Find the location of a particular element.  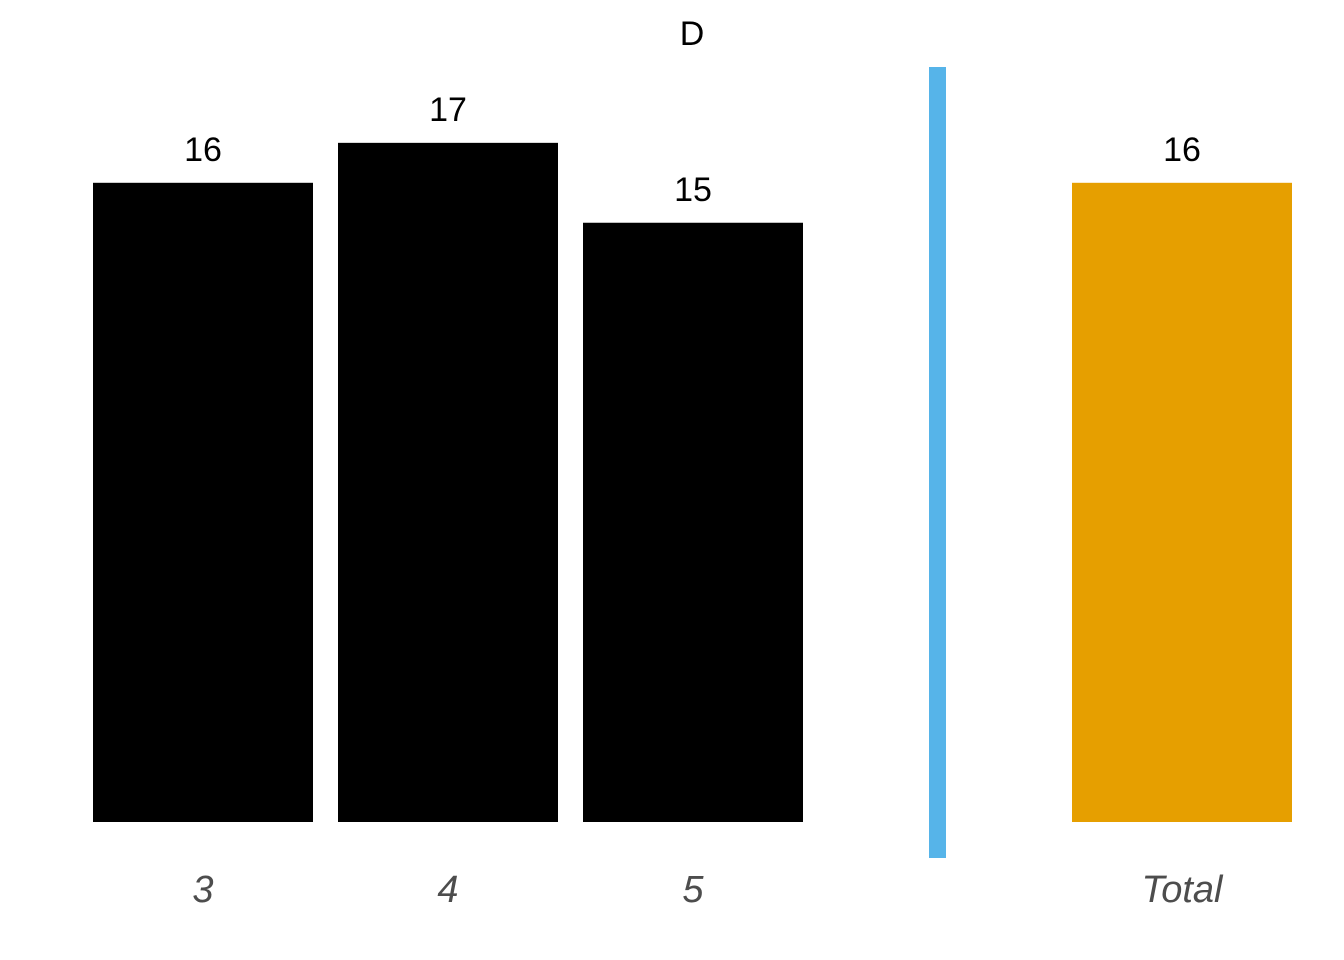

x-tick-labels-layer: 3 4 5 Total is located at coordinates (708, 890).